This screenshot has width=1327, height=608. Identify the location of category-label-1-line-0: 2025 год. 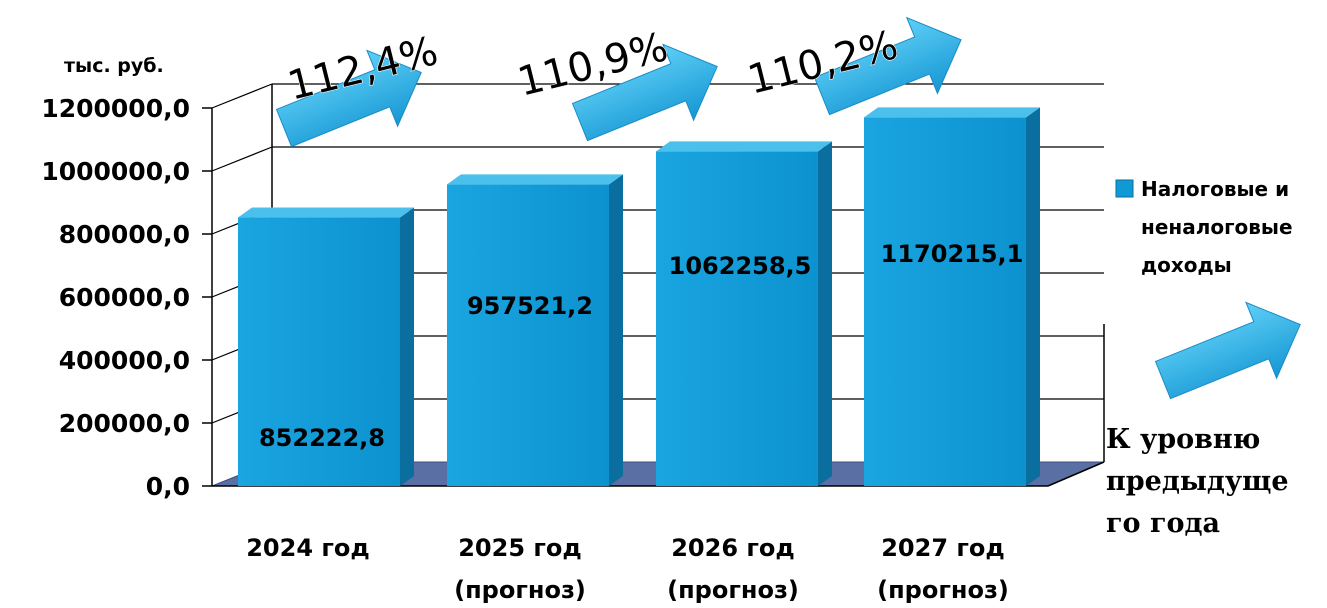
(520, 548).